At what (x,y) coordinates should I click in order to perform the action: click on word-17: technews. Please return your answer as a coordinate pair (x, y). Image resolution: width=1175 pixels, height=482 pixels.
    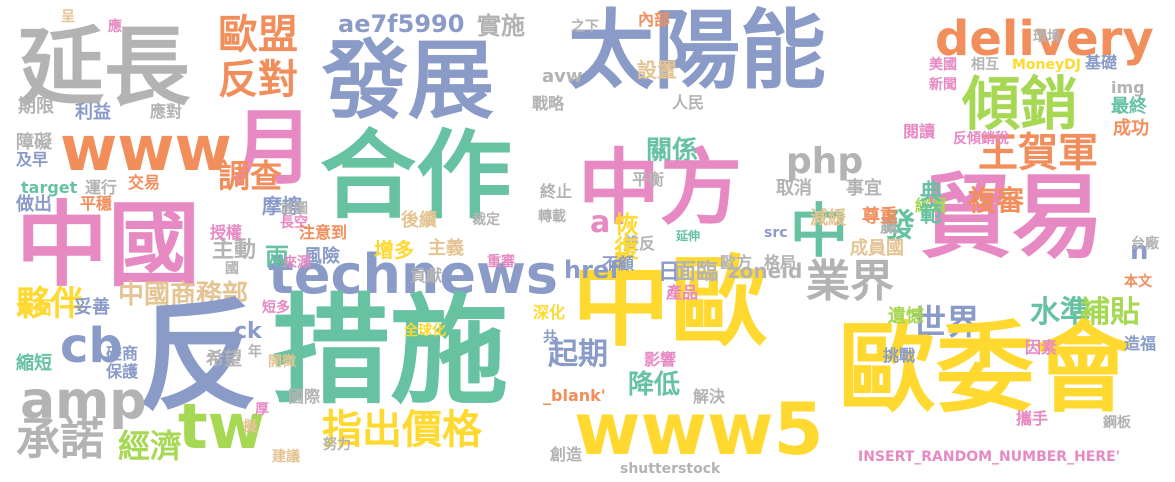
    Looking at the image, I should click on (413, 274).